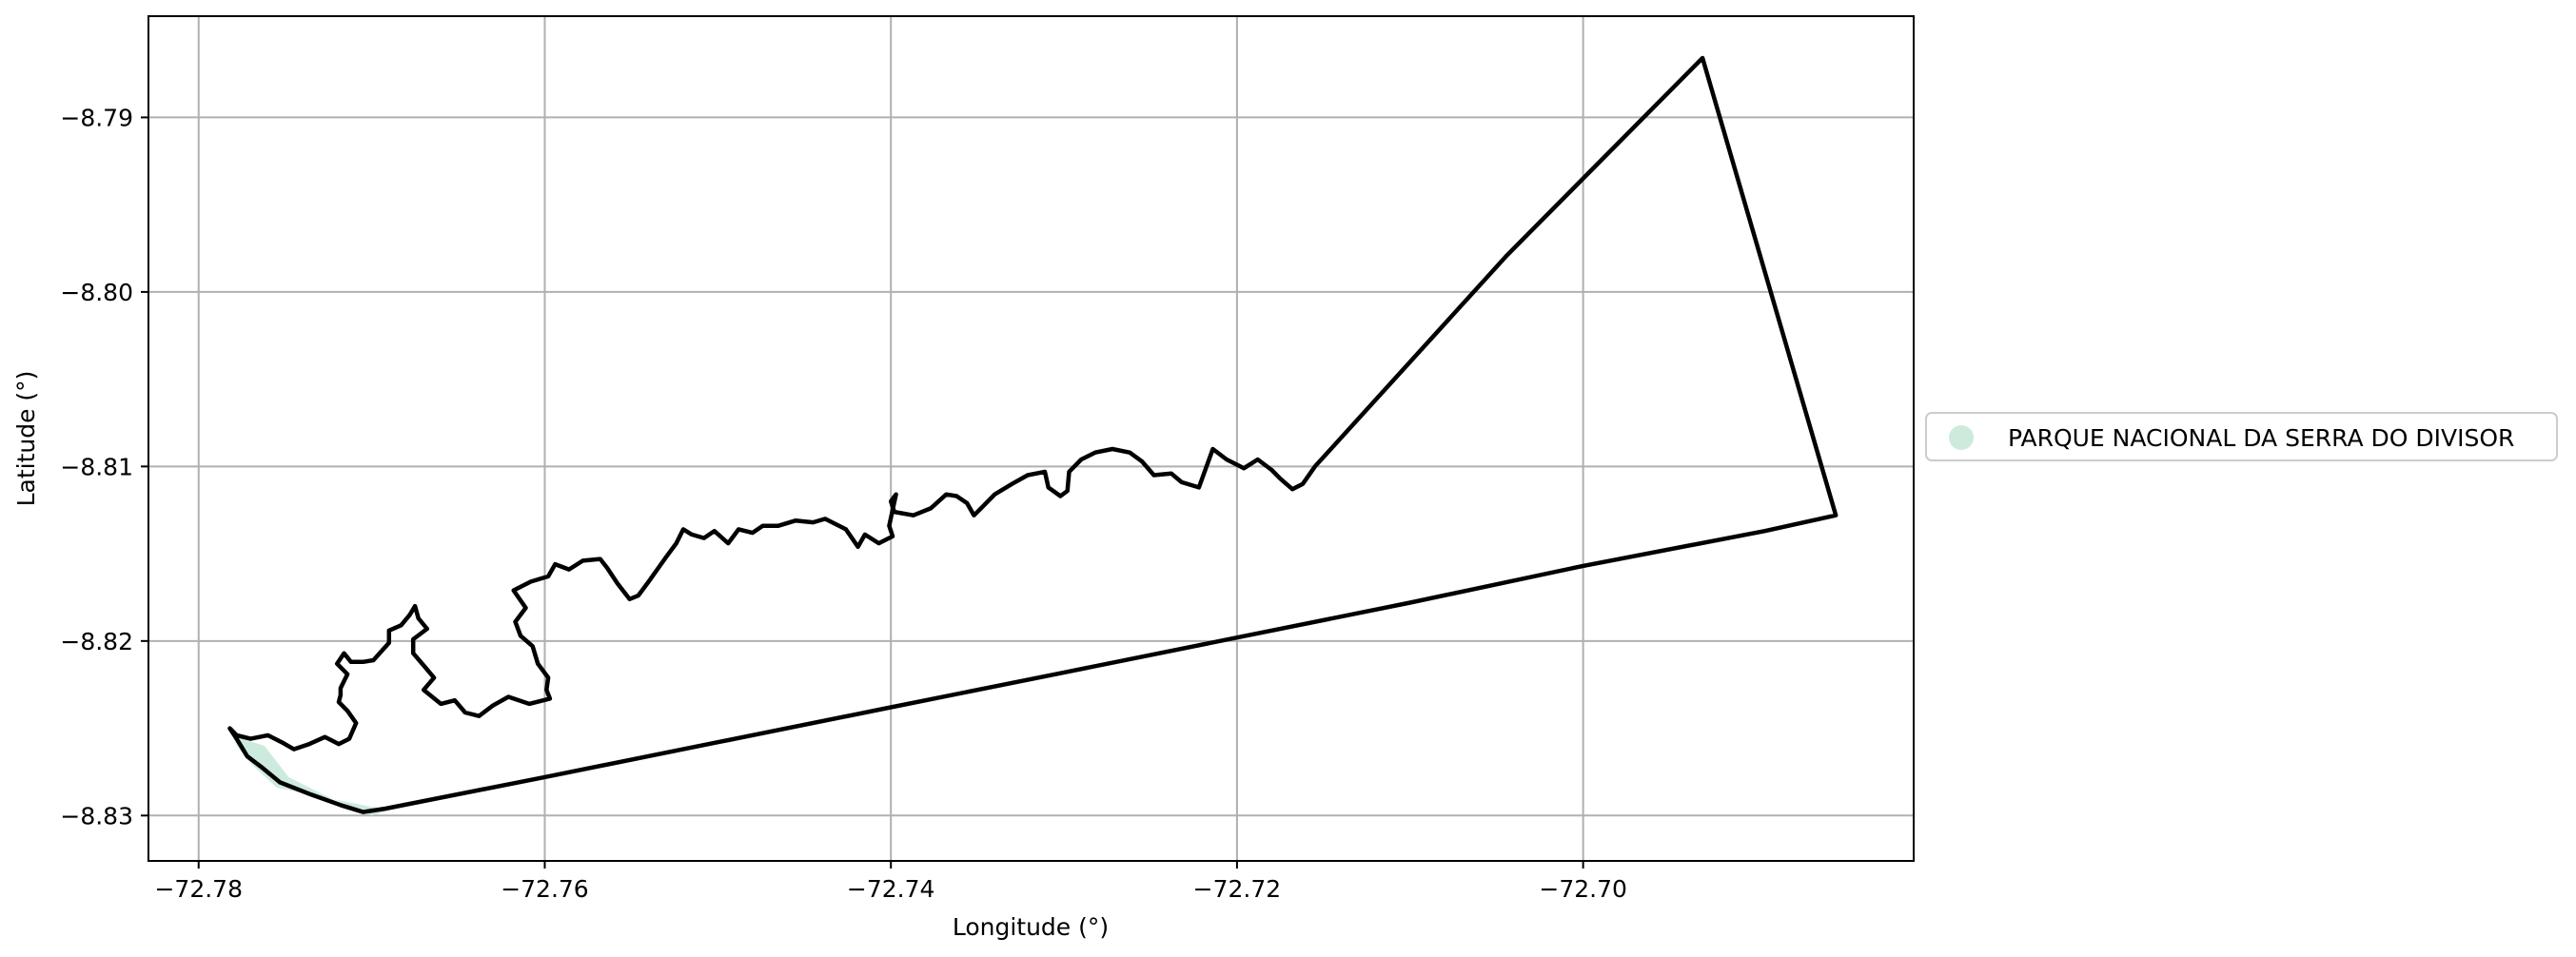 The image size is (2576, 957). What do you see at coordinates (96, 816) in the screenshot?
I see `y-tick-label: −8.83` at bounding box center [96, 816].